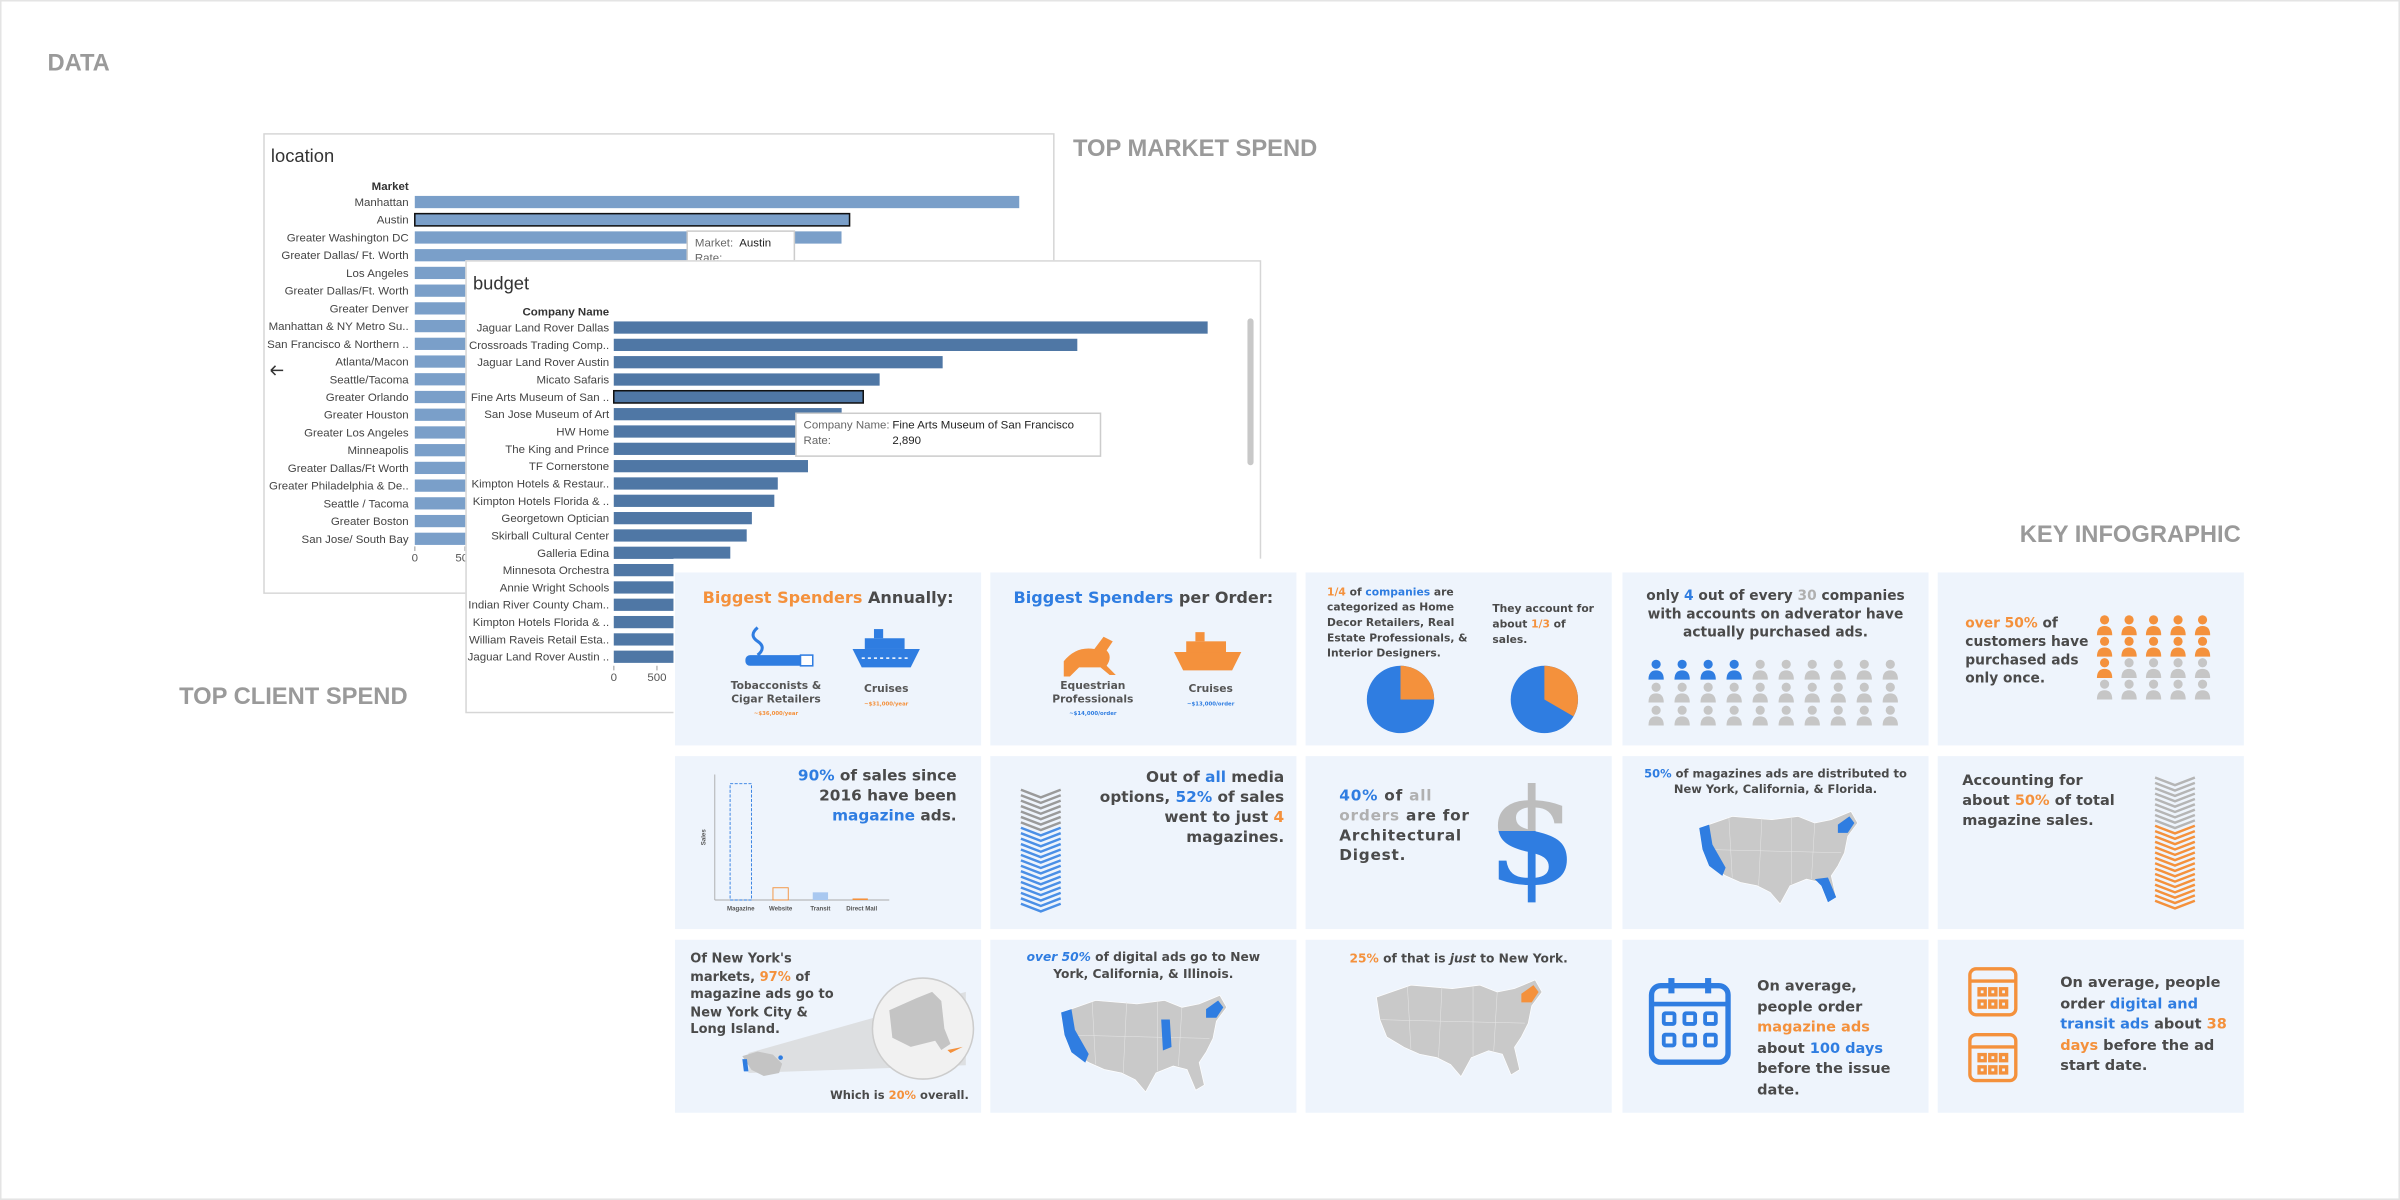  Describe the element at coordinates (366, 504) in the screenshot. I see `category-label: Seattle / Tacoma` at that location.